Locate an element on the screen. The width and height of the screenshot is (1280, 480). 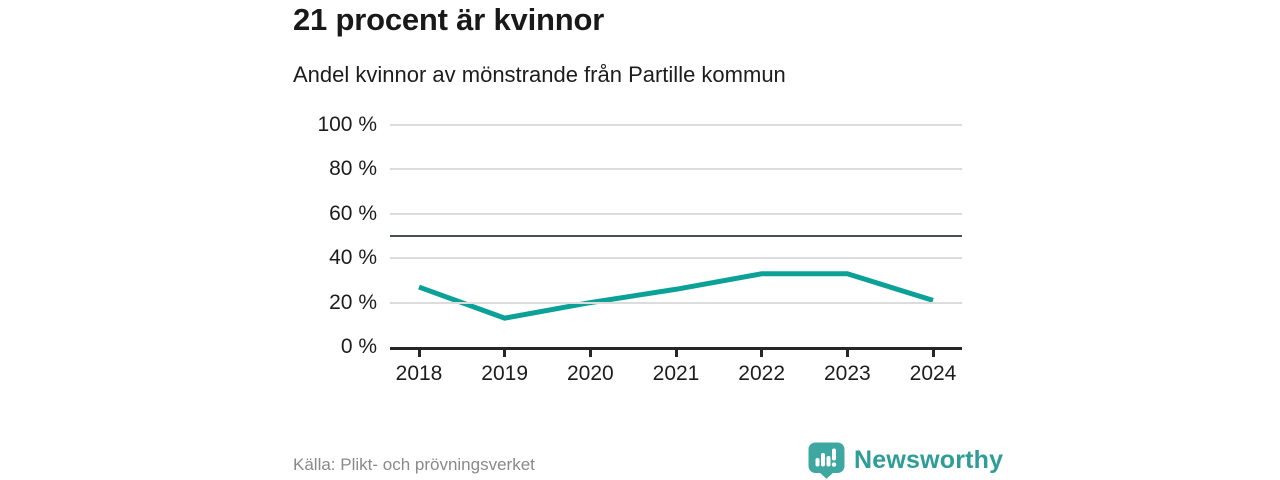
source-note: Källa: Plikt- och prövningsverket is located at coordinates (414, 464).